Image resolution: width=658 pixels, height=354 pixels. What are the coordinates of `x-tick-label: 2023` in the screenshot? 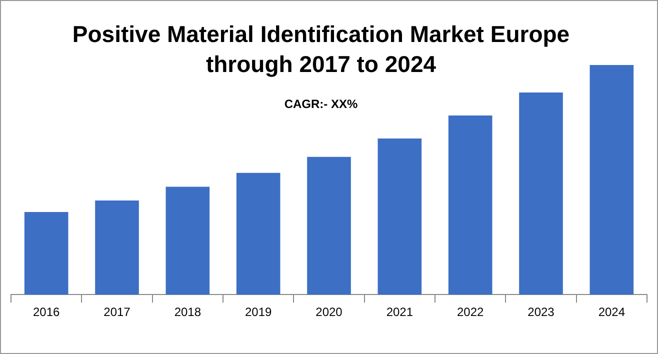 It's located at (541, 312).